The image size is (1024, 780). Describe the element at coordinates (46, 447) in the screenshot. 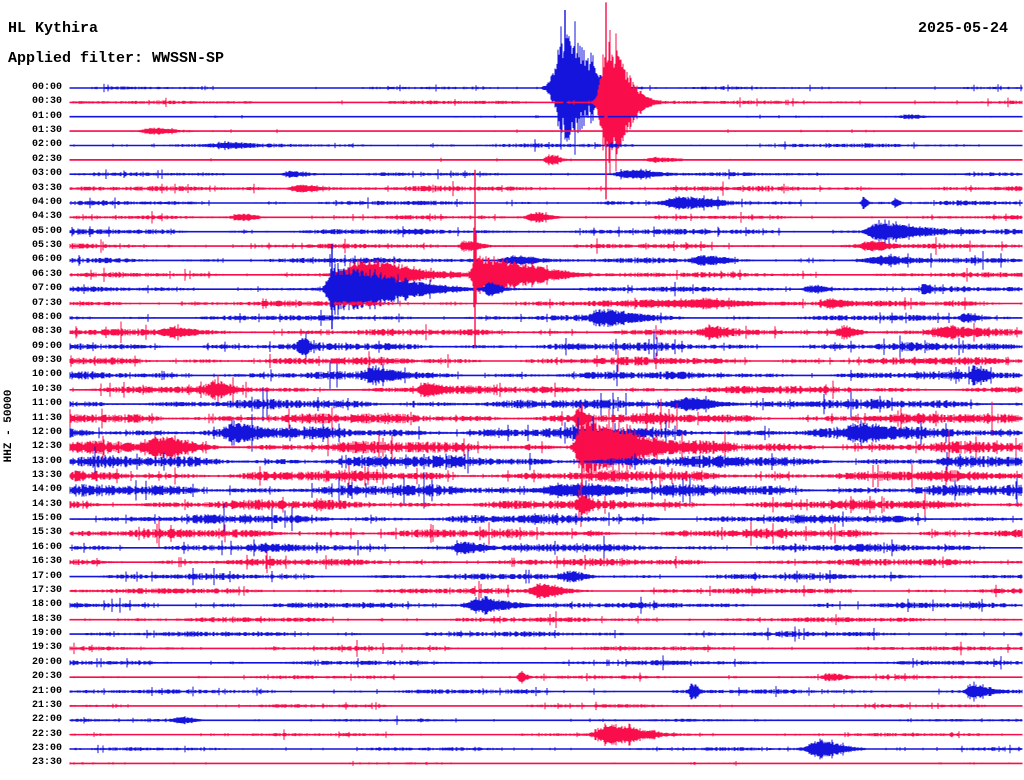

I see `time-label-1230: 12:30` at that location.